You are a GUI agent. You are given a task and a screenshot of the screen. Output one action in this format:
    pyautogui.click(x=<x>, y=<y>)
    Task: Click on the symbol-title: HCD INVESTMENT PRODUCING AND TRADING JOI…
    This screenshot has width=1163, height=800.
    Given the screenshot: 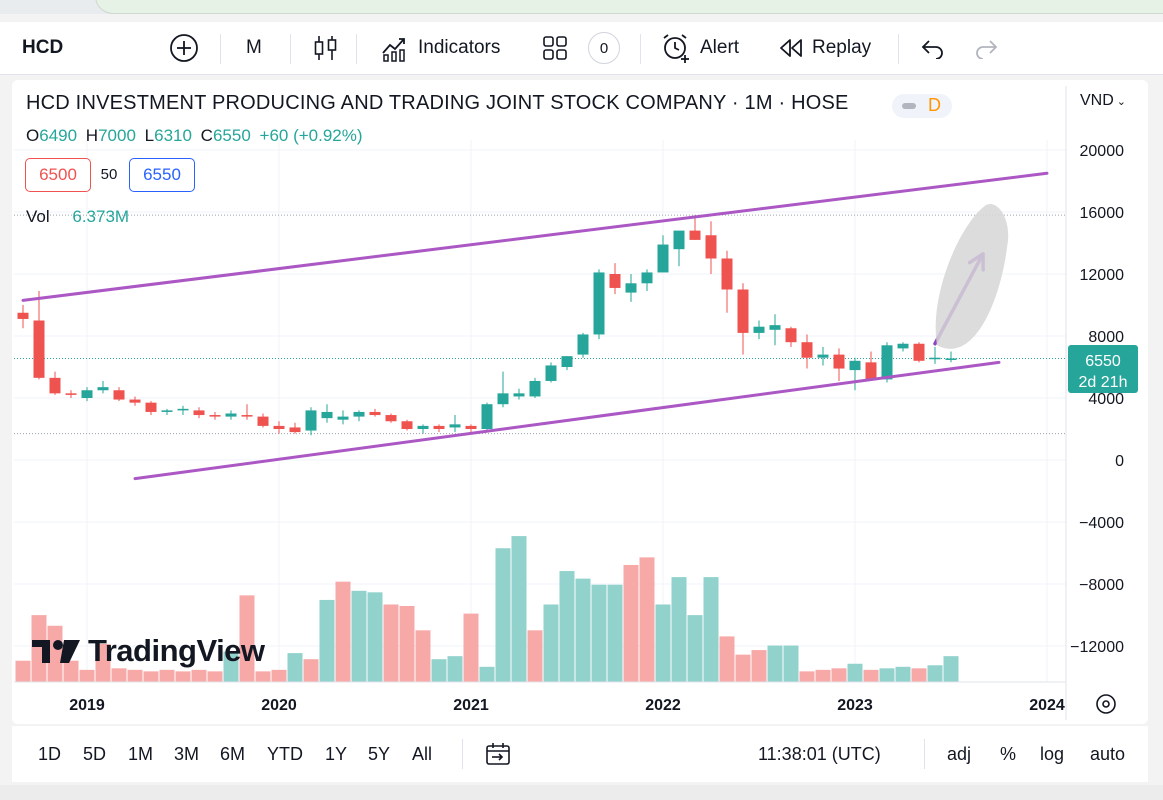 What is the action you would take?
    pyautogui.click(x=437, y=103)
    